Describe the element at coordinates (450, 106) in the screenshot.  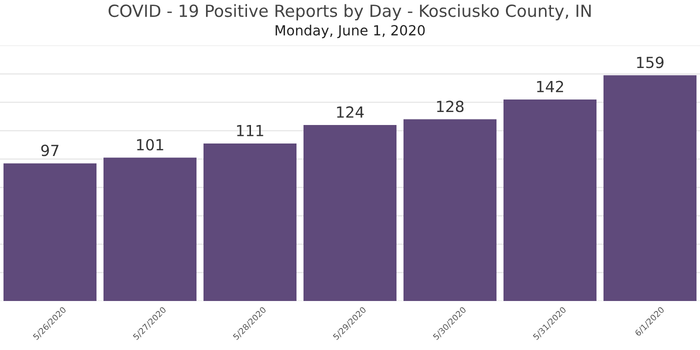
I see `data-label: 128` at that location.